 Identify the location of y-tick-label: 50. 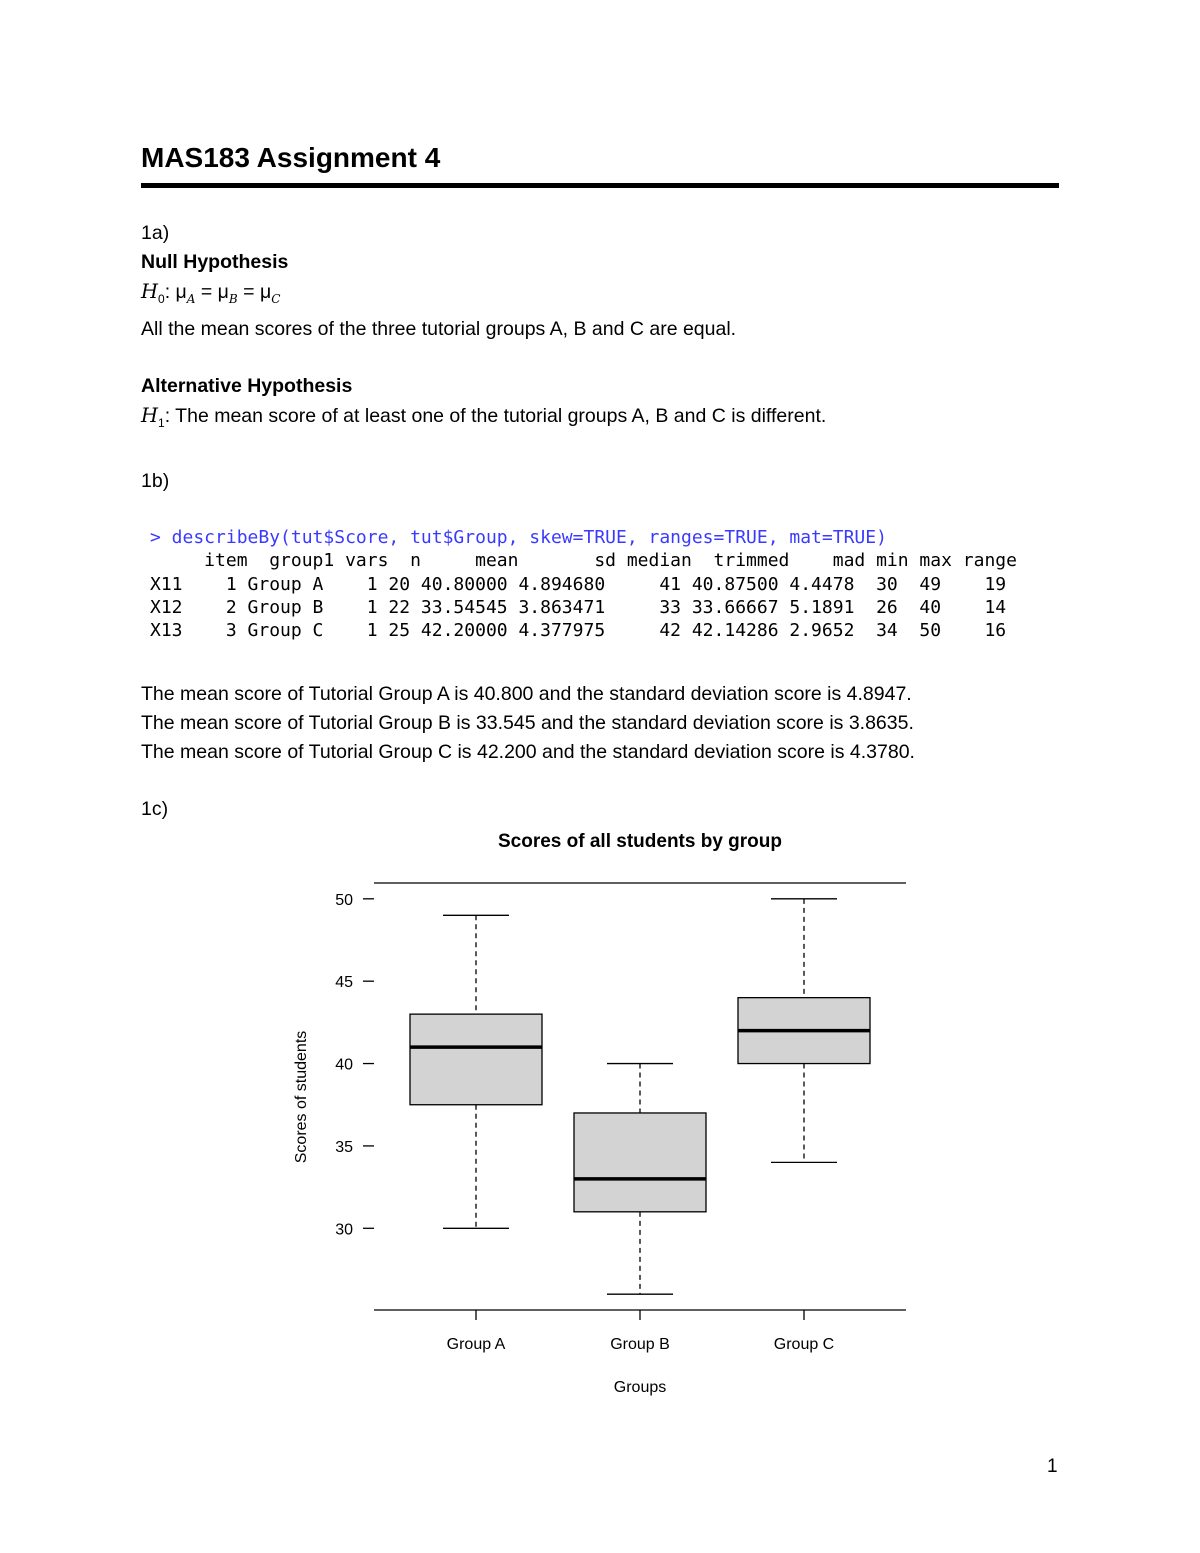
(344, 900).